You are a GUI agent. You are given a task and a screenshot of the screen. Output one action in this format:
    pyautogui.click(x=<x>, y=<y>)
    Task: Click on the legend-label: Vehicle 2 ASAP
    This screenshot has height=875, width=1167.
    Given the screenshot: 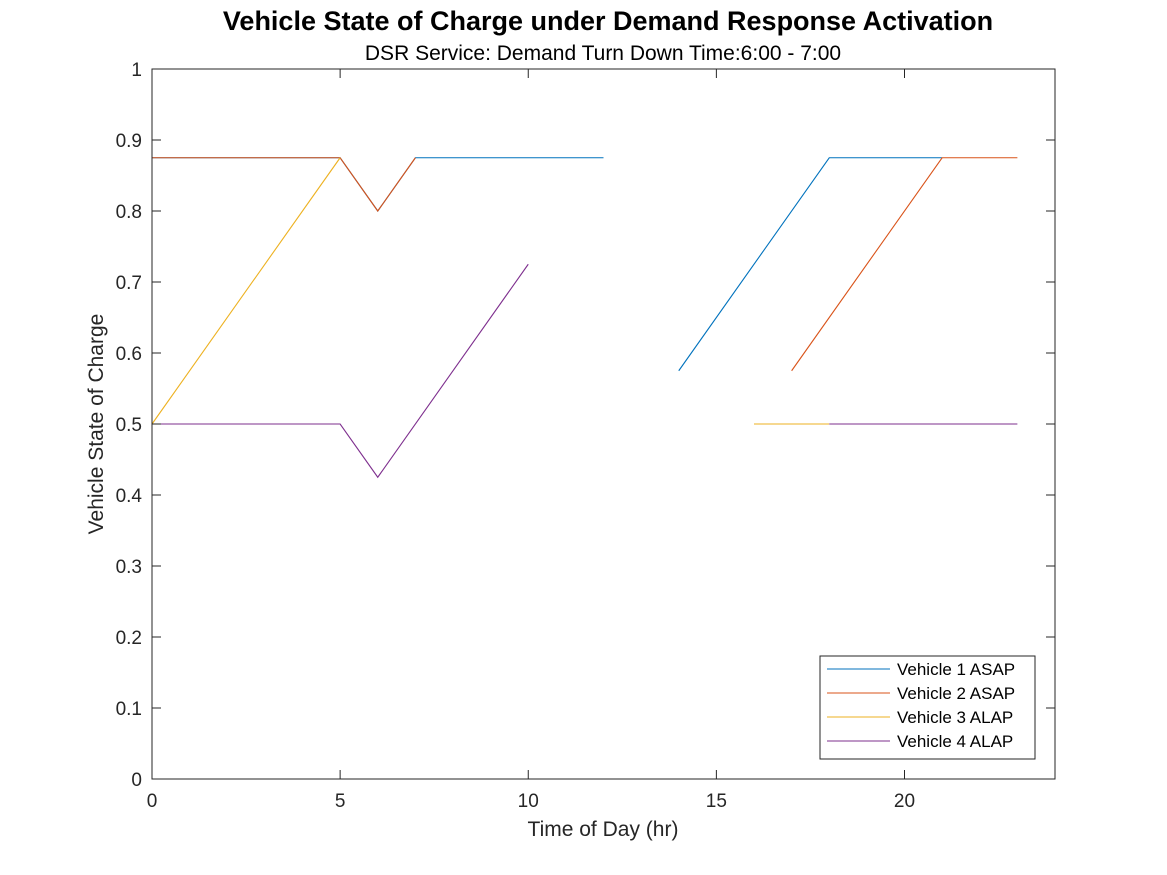 What is the action you would take?
    pyautogui.click(x=956, y=693)
    